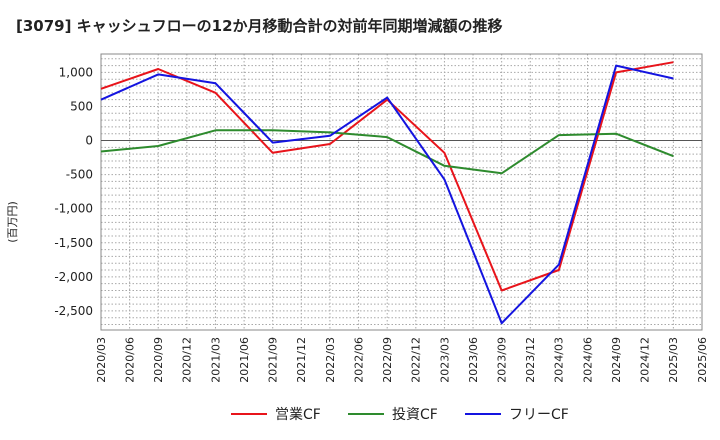 This screenshot has width=720, height=440. What do you see at coordinates (473, 360) in the screenshot?
I see `x-tick-label: 2023/06` at bounding box center [473, 360].